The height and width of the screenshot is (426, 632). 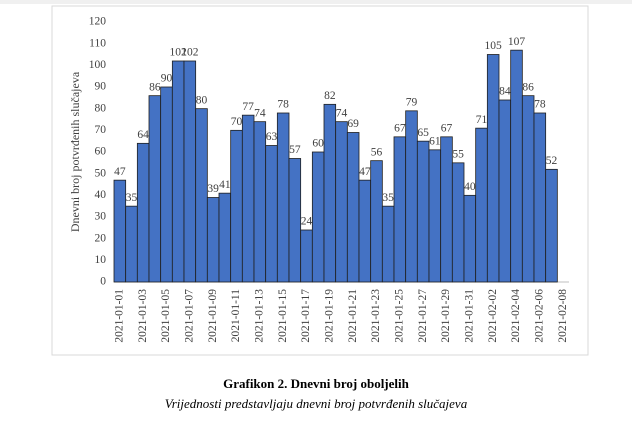 I want to click on y-tick-label: 10, so click(x=101, y=260).